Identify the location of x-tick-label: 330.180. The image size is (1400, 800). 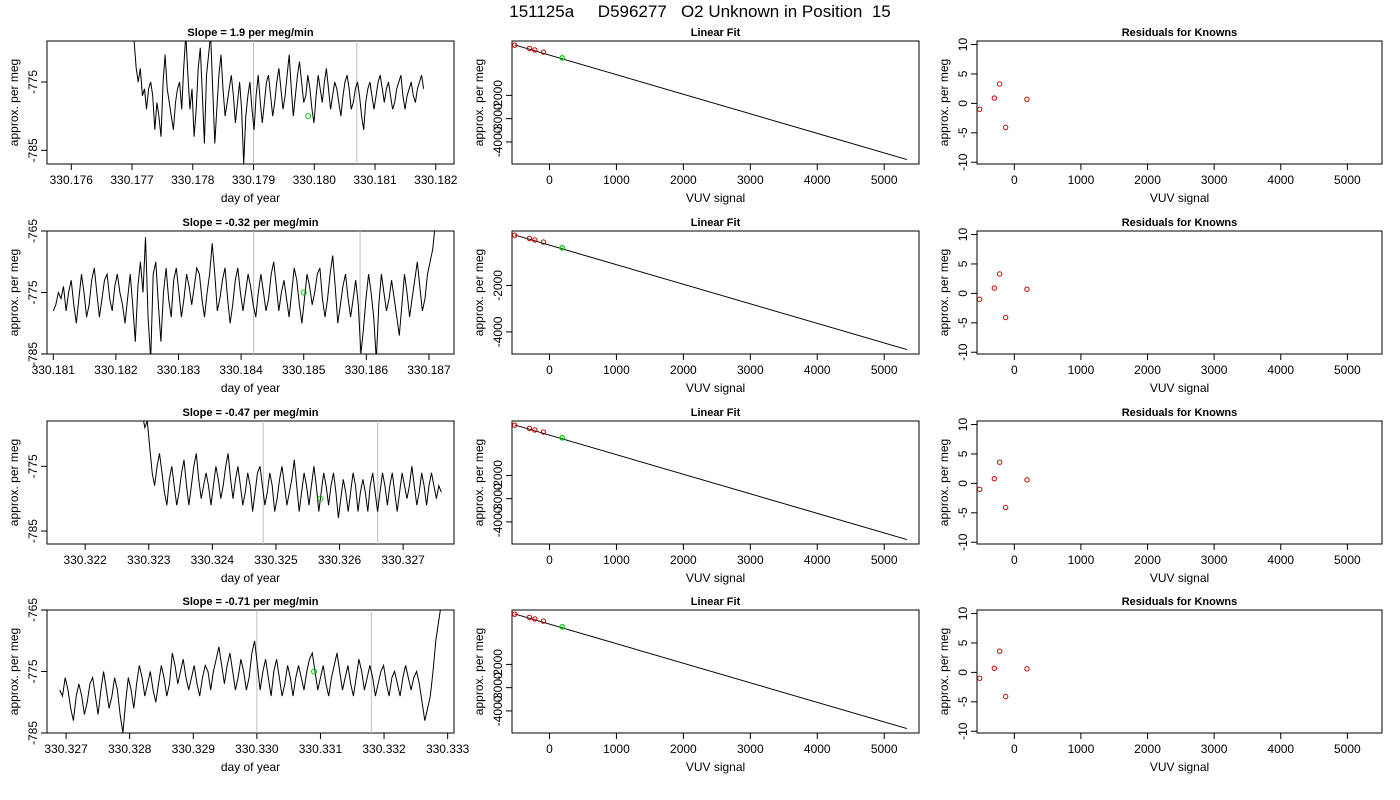
(315, 180).